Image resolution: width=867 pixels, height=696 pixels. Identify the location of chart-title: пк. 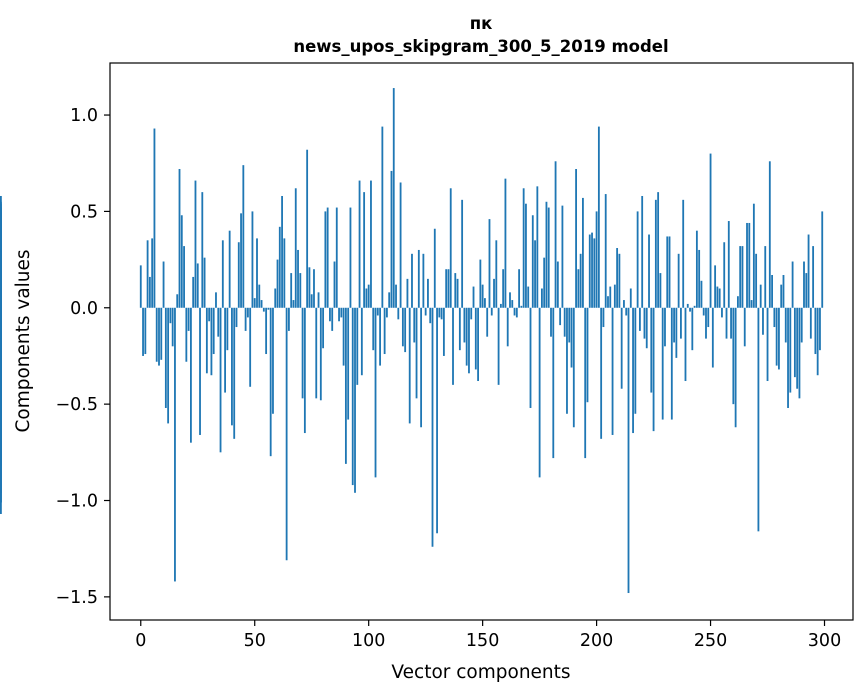
(481, 23).